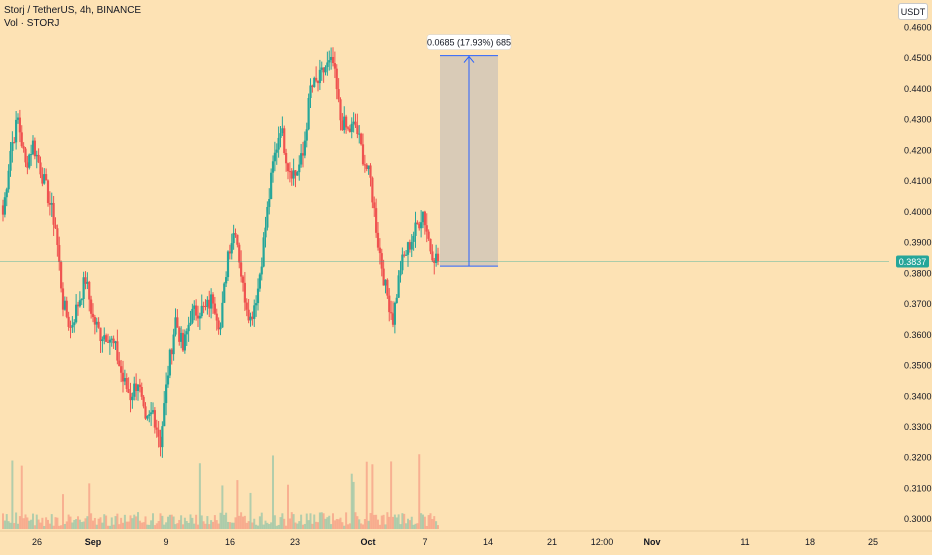  I want to click on measure-label: 0.0685 (17.93%) 685, so click(469, 43).